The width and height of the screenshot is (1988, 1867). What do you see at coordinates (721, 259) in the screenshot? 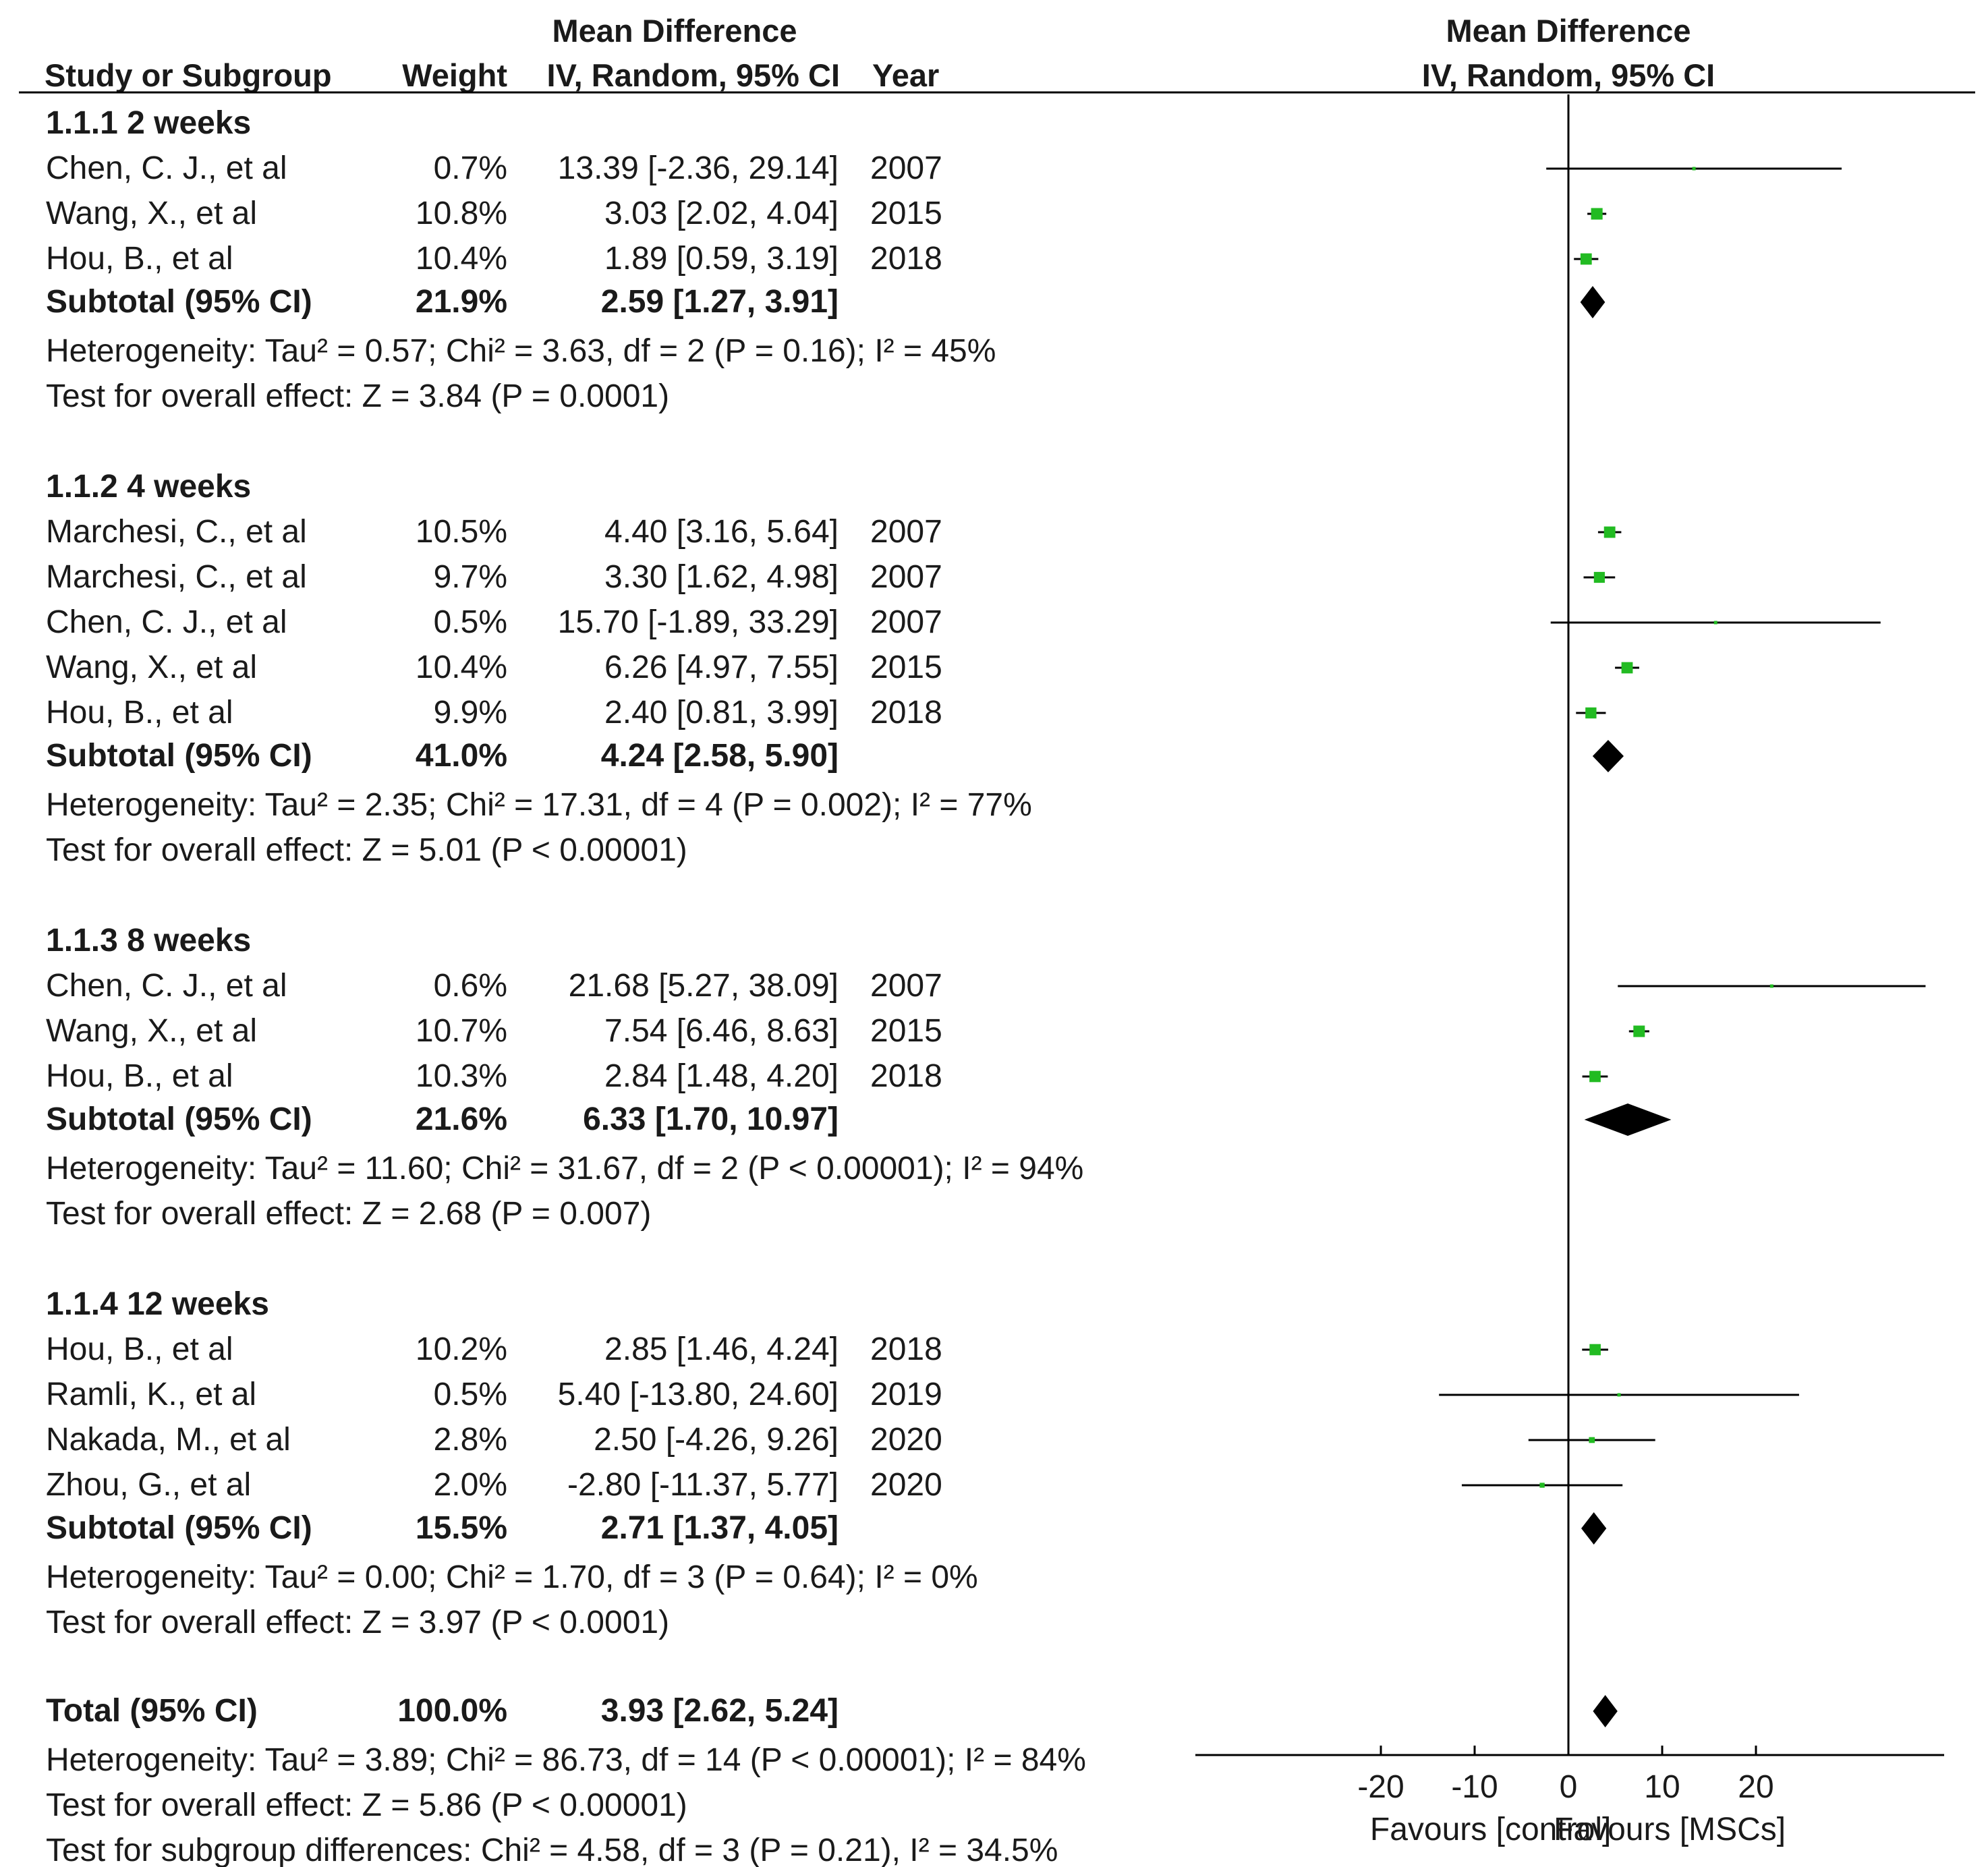
I see `study-ci: 1.89 [0.59, 3.19]` at bounding box center [721, 259].